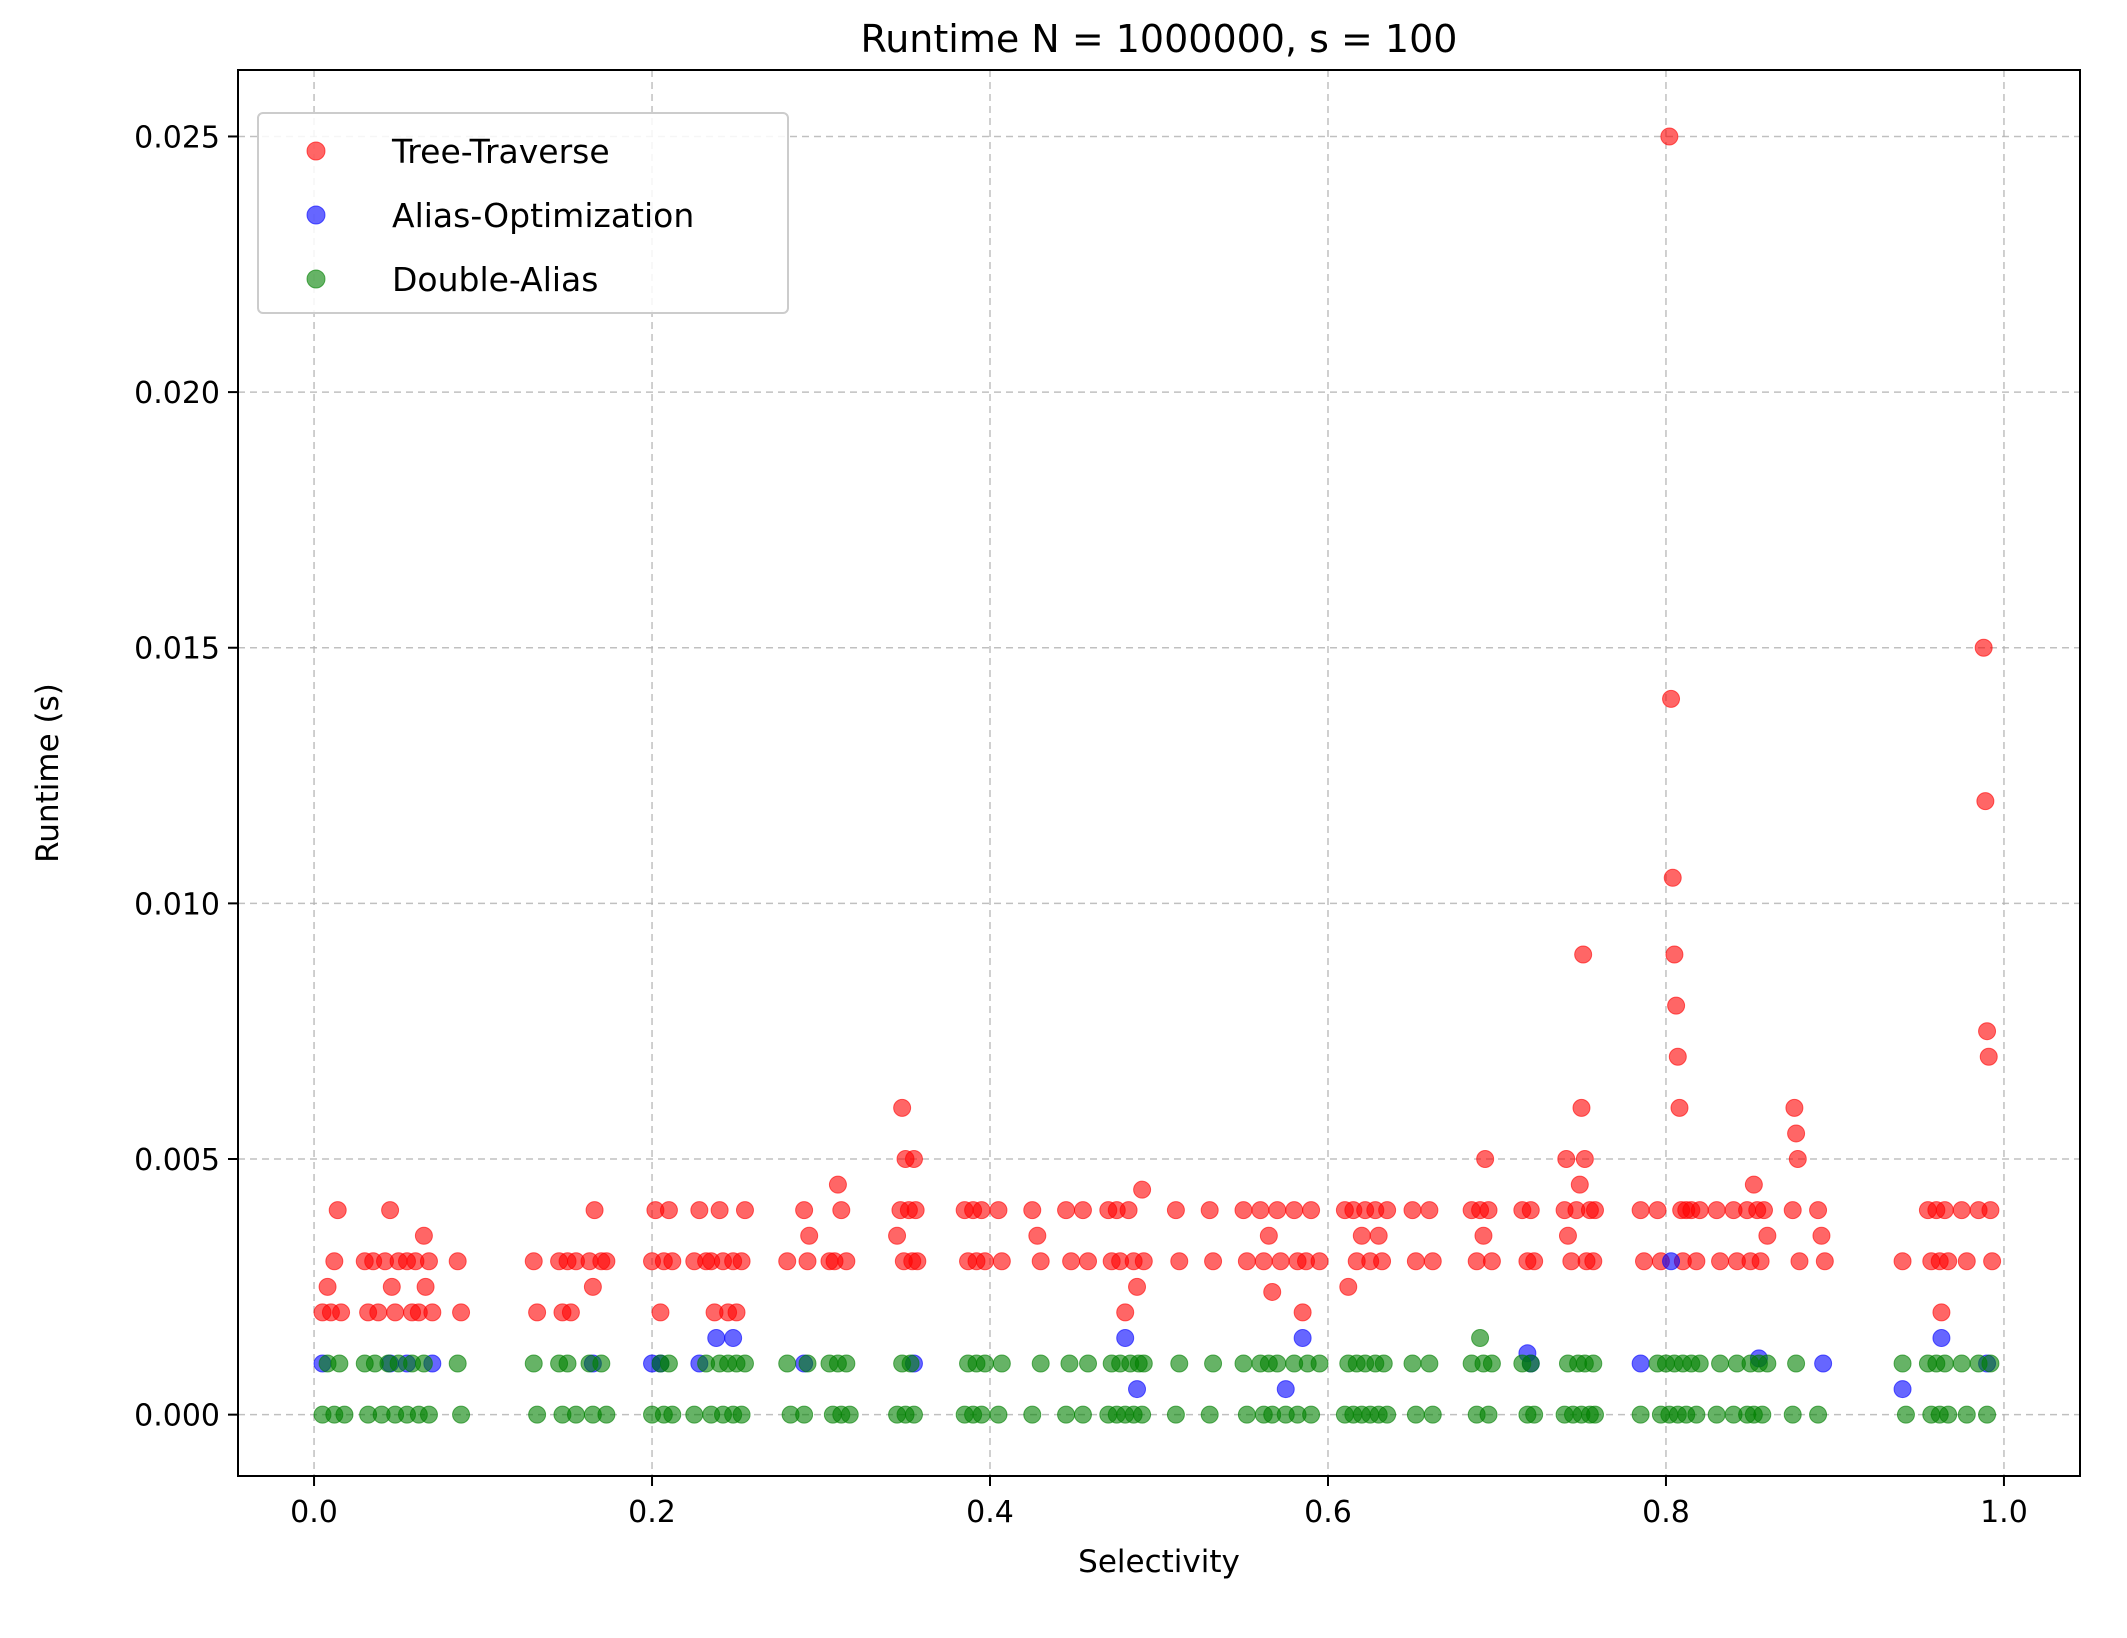 This screenshot has height=1638, width=2127. Describe the element at coordinates (48, 773) in the screenshot. I see `y-axis-label: Runtime (s)` at that location.